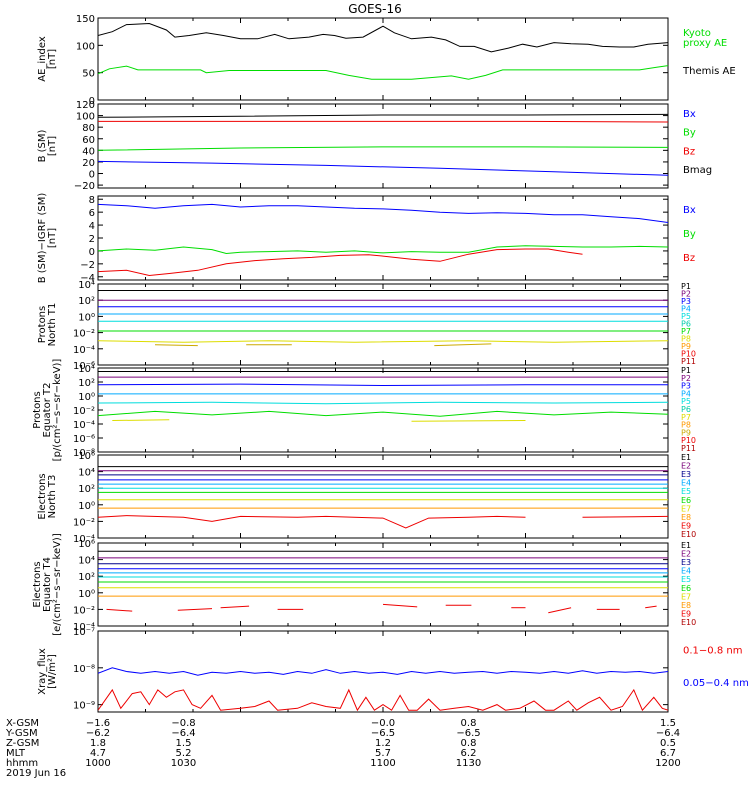  What do you see at coordinates (183, 723) in the screenshot?
I see `footer-value: −0.8` at bounding box center [183, 723].